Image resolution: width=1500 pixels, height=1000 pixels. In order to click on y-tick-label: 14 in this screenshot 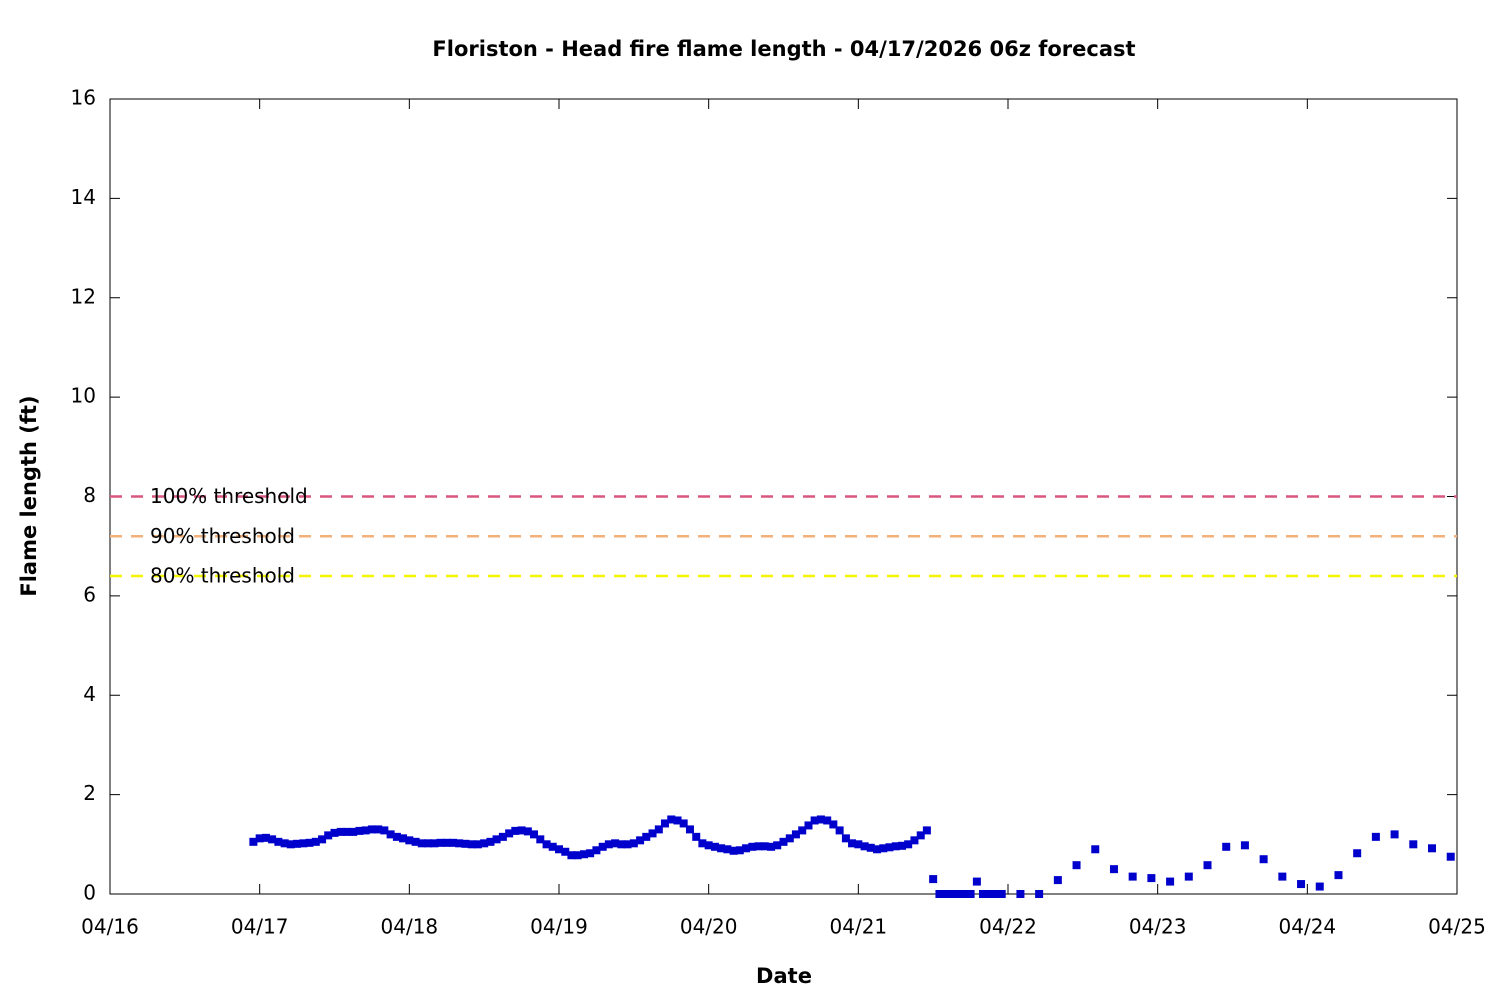, I will do `click(83, 197)`.